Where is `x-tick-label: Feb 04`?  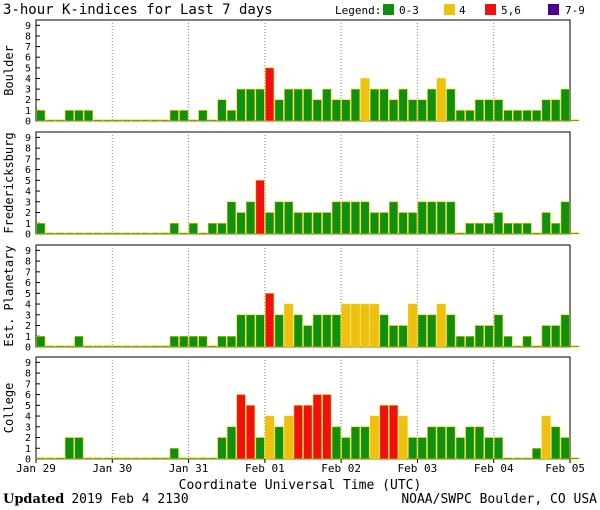
x-tick-label: Feb 04 is located at coordinates (494, 468).